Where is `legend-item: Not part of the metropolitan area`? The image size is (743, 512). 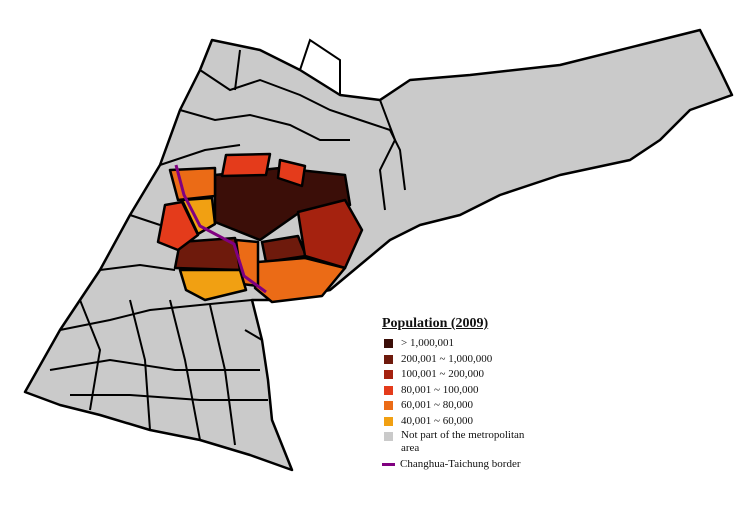
legend-item: Not part of the metropolitan area is located at coordinates (482, 443).